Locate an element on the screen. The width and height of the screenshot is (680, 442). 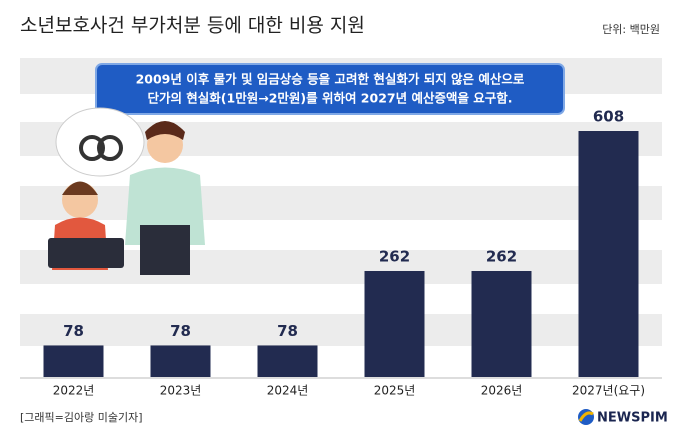
x-tick-label: 2025년 is located at coordinates (395, 391).